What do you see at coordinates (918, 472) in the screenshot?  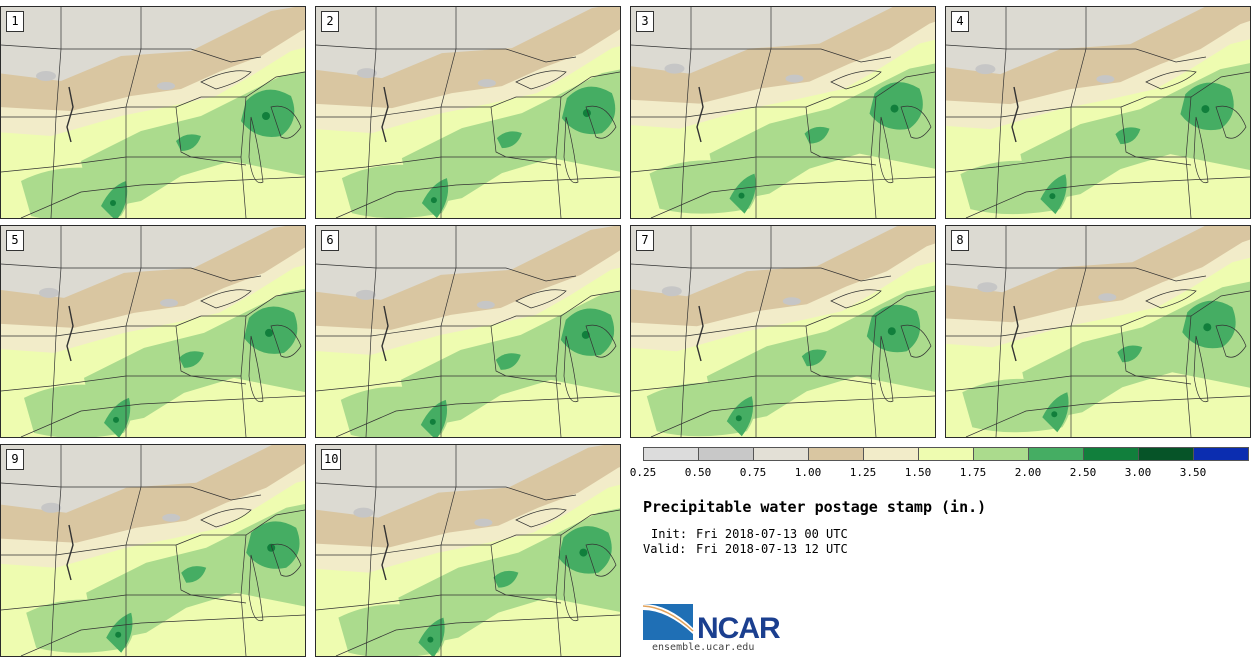 I see `legend-tick-label: 1.50` at bounding box center [918, 472].